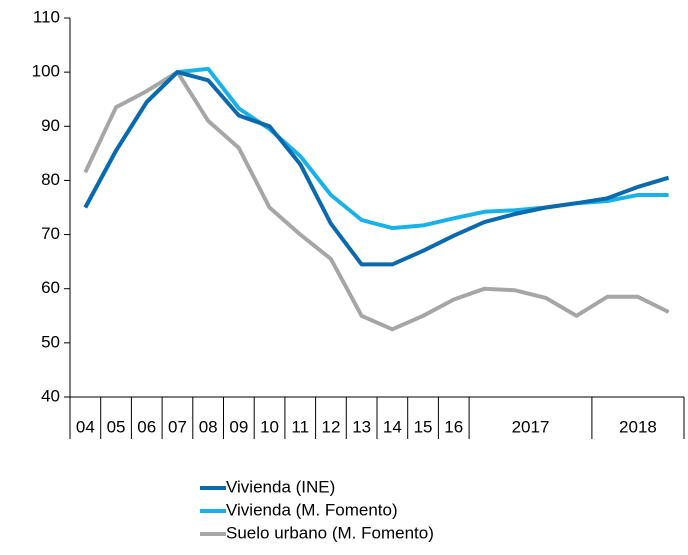  Describe the element at coordinates (638, 426) in the screenshot. I see `x-tick-label: 2018` at that location.